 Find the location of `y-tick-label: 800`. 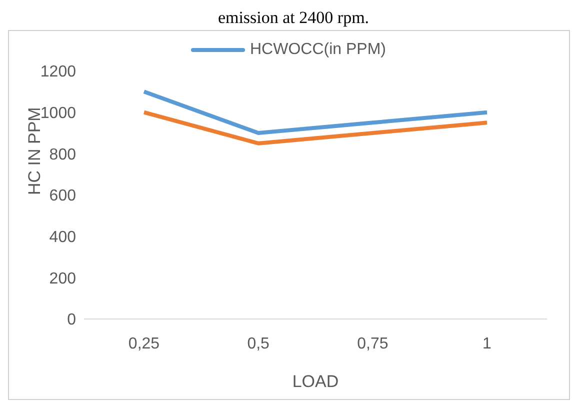

y-tick-label: 800 is located at coordinates (62, 155).